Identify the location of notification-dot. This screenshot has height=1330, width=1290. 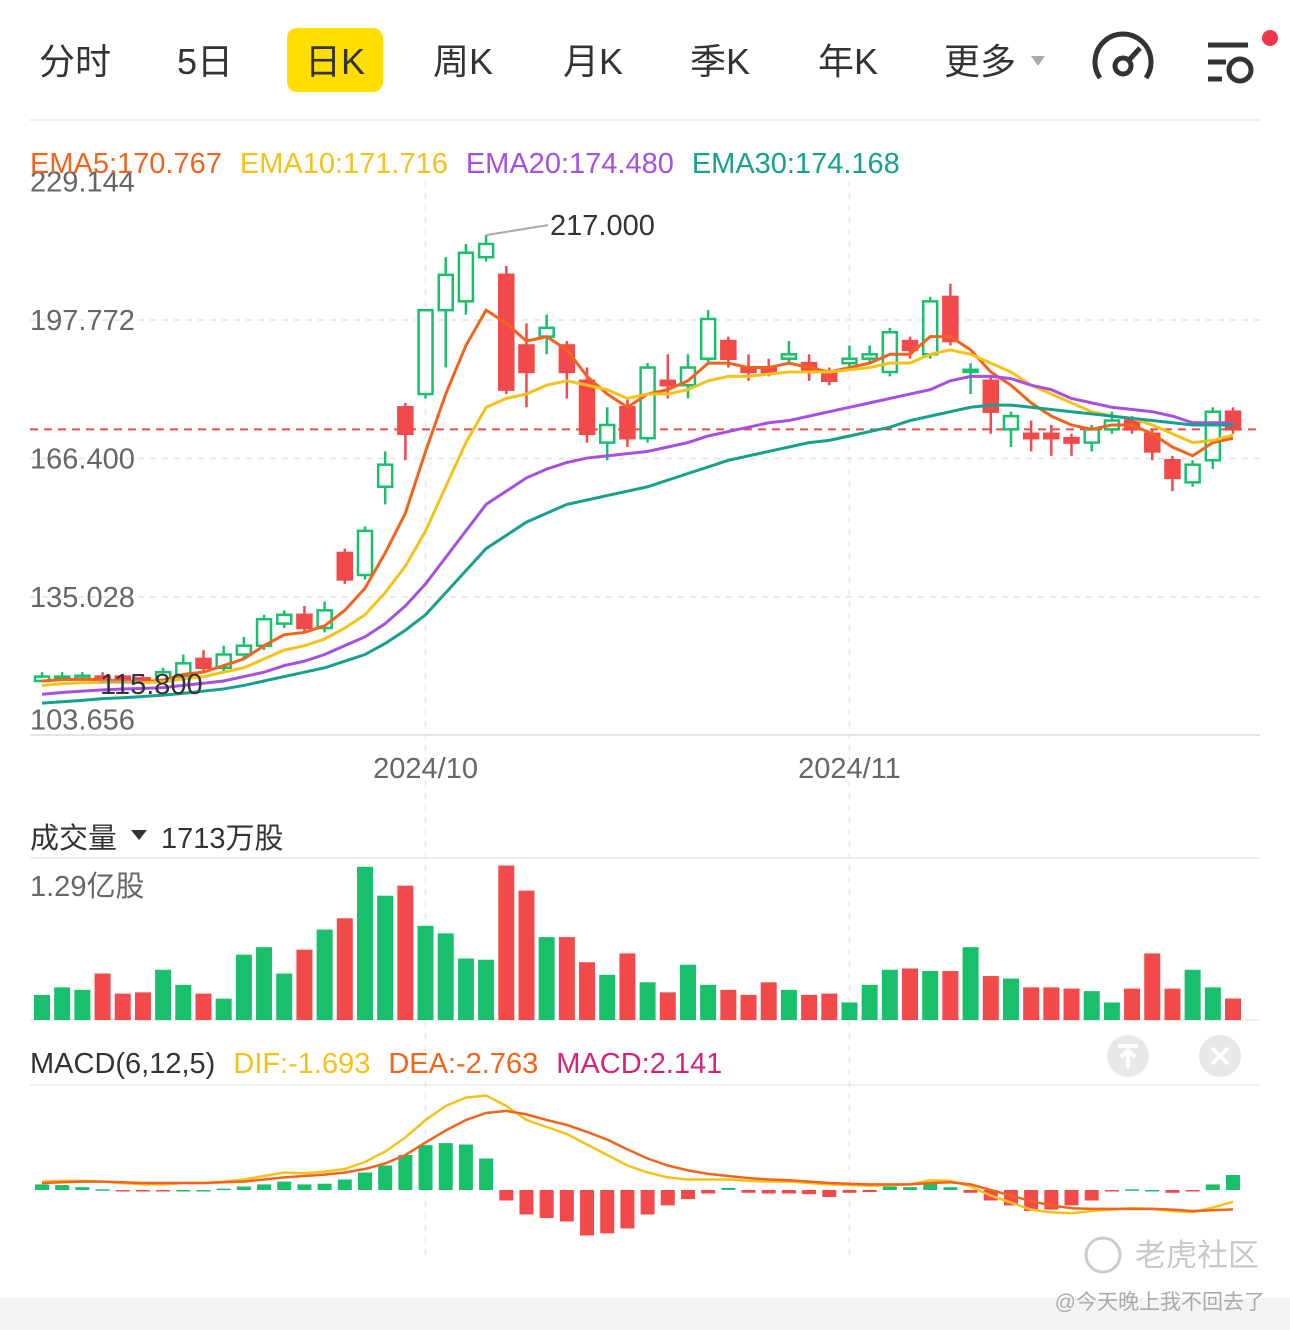
(1270, 38).